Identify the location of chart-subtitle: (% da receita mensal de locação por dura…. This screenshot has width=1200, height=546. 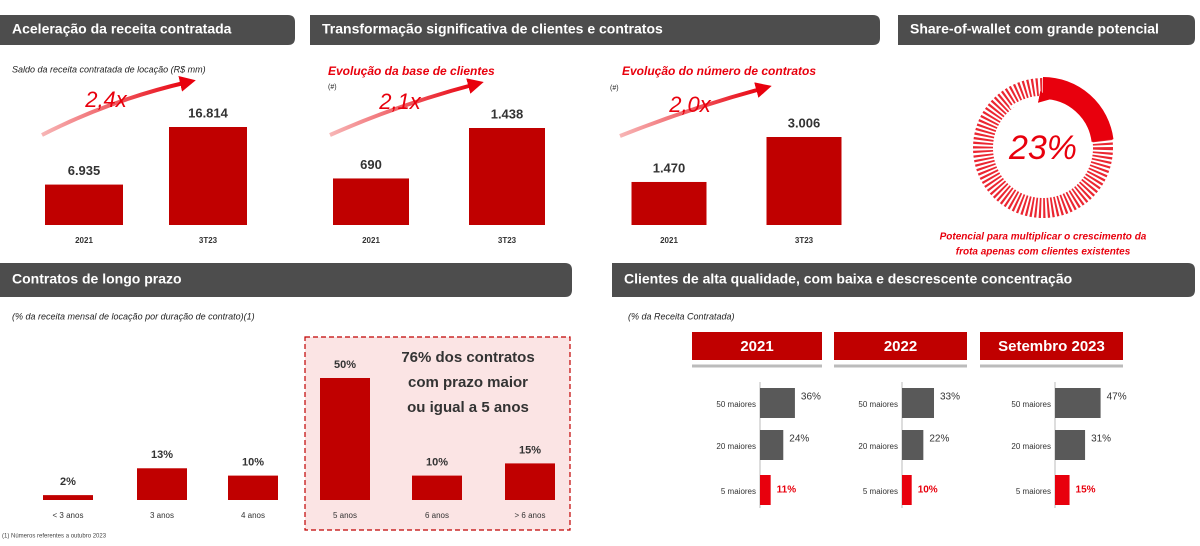
(133, 316).